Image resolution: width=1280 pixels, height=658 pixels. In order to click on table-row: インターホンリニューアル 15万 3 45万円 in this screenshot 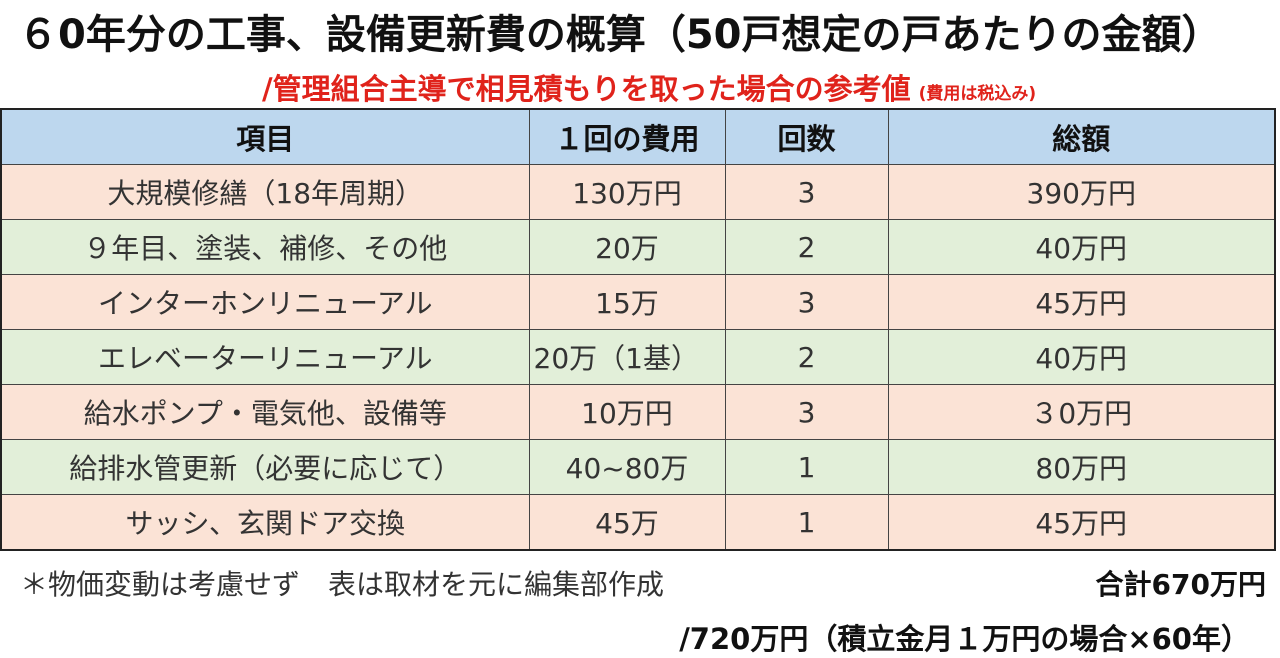, I will do `click(638, 302)`.